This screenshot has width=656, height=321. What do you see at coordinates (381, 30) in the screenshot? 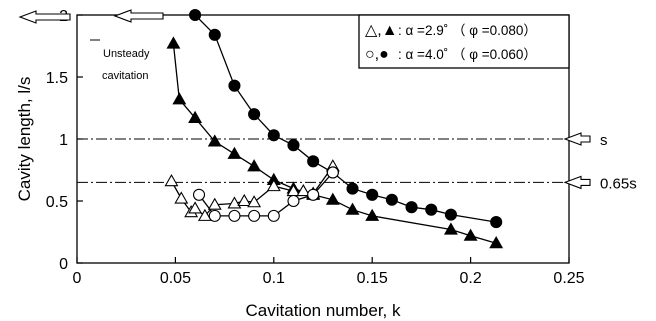
I see `legend-symbols-1: △,▲` at bounding box center [381, 30].